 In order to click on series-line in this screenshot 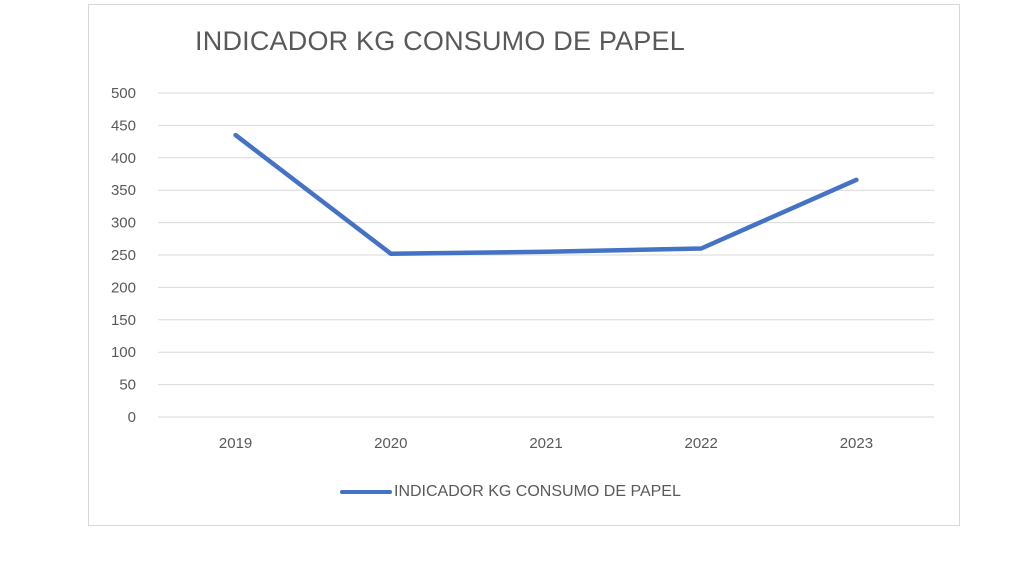, I will do `click(546, 194)`.